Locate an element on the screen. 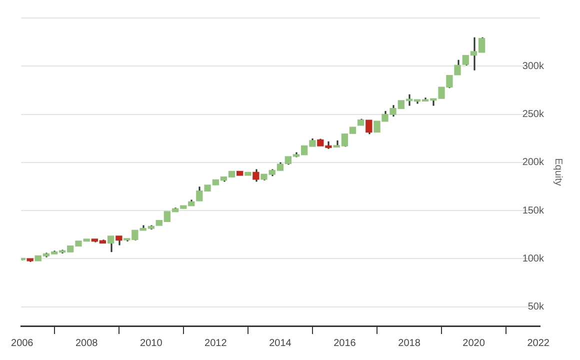 The image size is (580, 360). y-axis-title: Equity is located at coordinates (558, 172).